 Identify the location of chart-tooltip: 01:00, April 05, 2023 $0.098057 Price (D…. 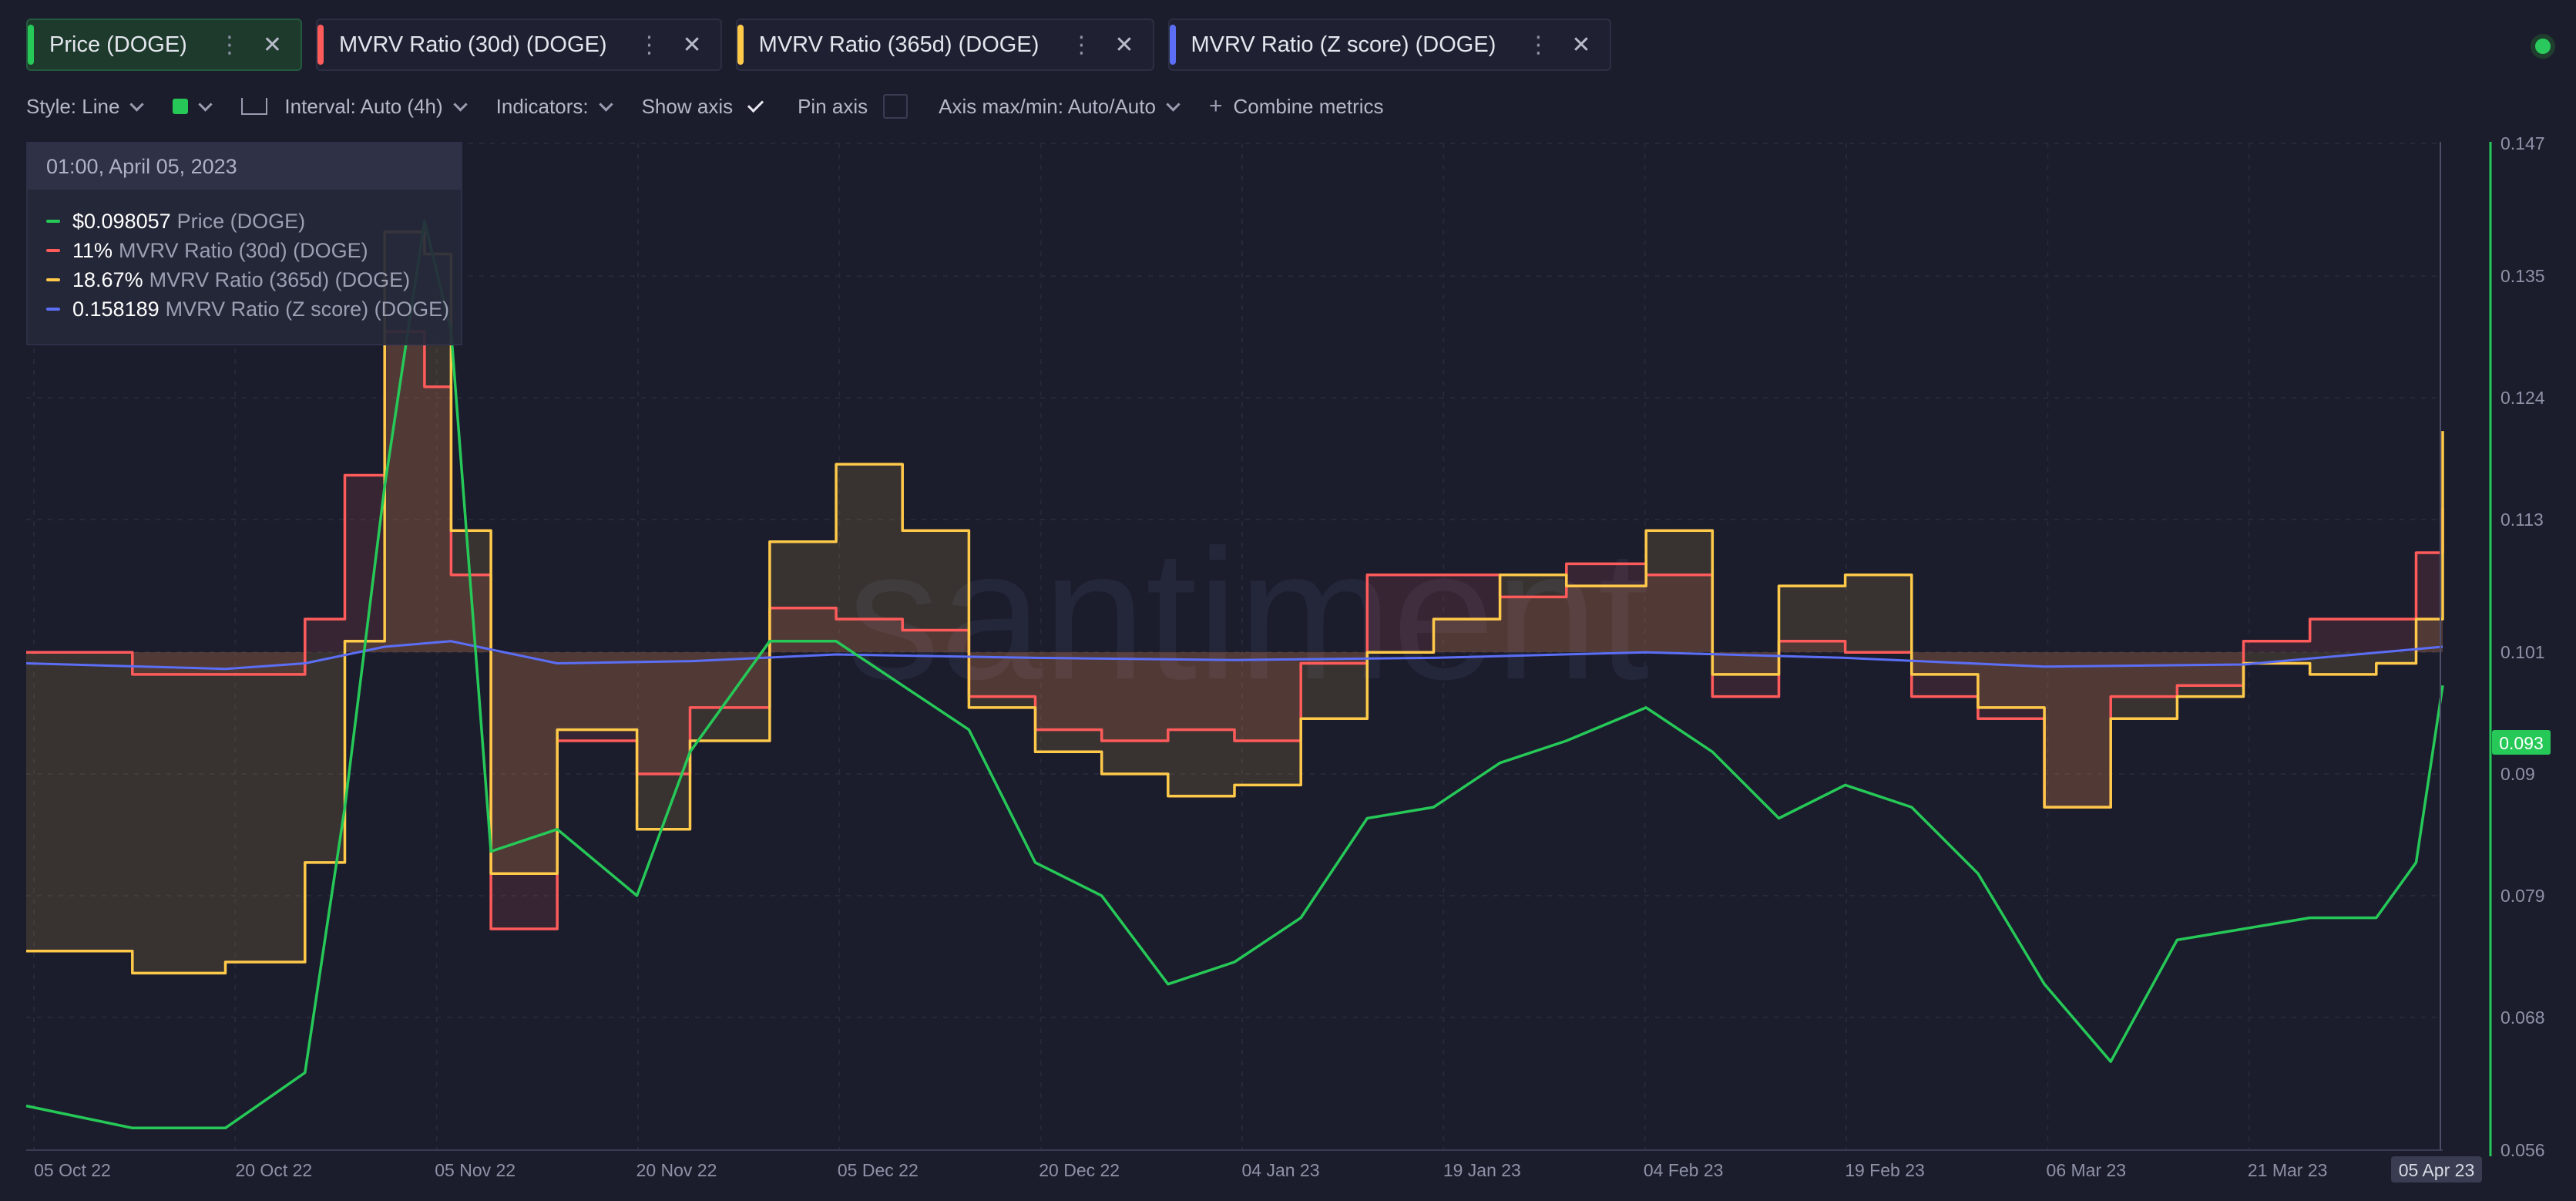
(244, 243).